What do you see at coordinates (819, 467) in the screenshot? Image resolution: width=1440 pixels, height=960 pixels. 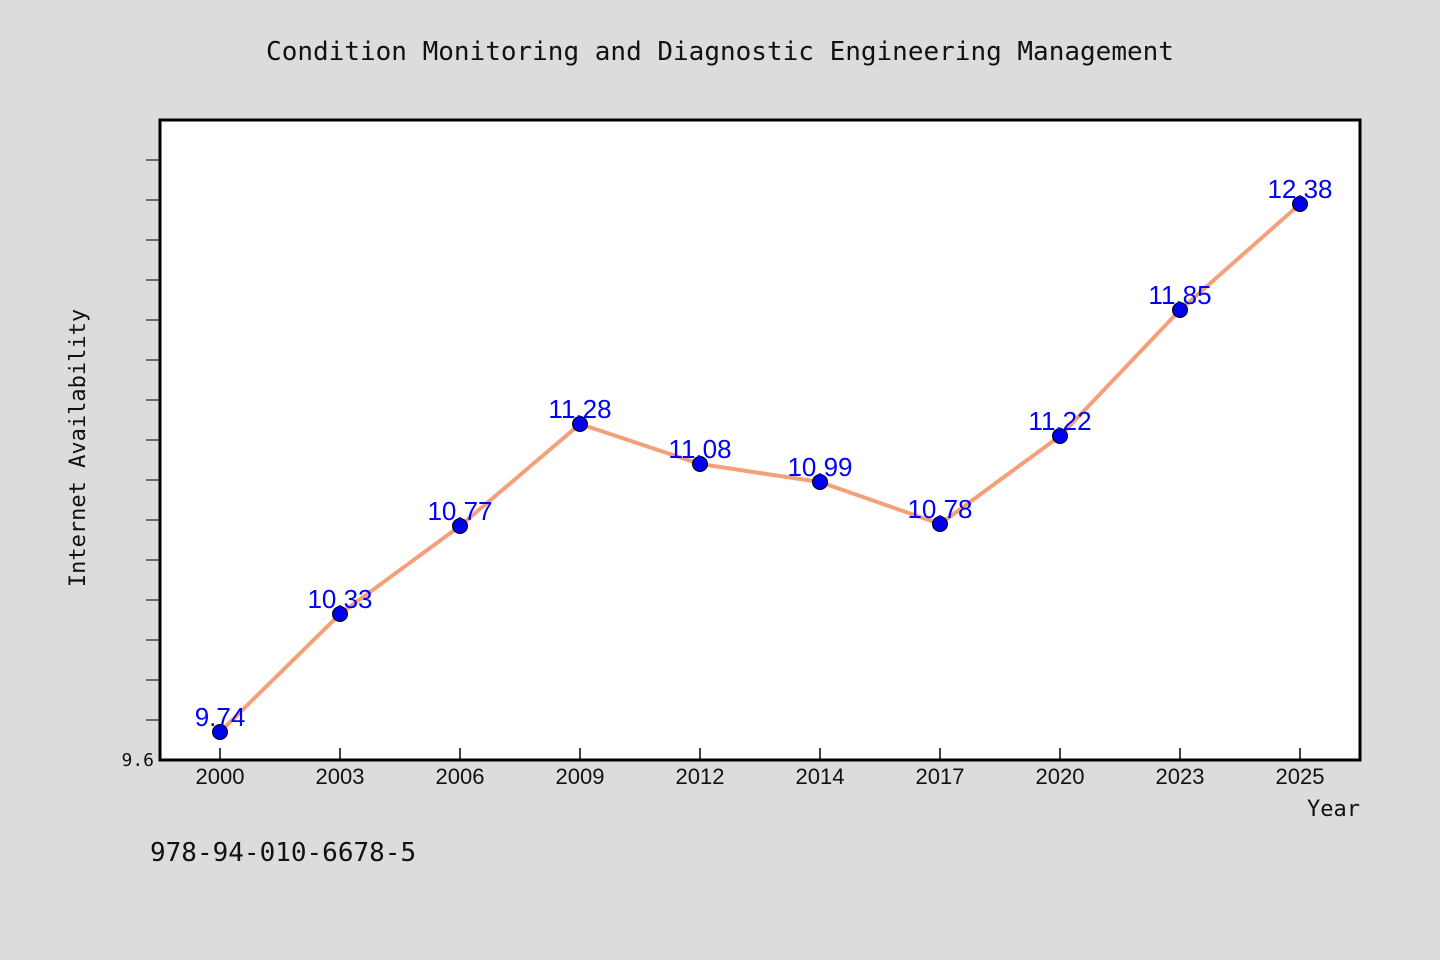 I see `data-label: 10.99` at bounding box center [819, 467].